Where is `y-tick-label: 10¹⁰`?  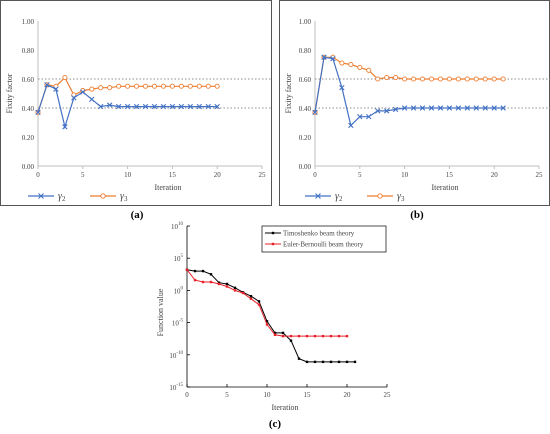 y-tick-label: 10¹⁰ is located at coordinates (177, 226).